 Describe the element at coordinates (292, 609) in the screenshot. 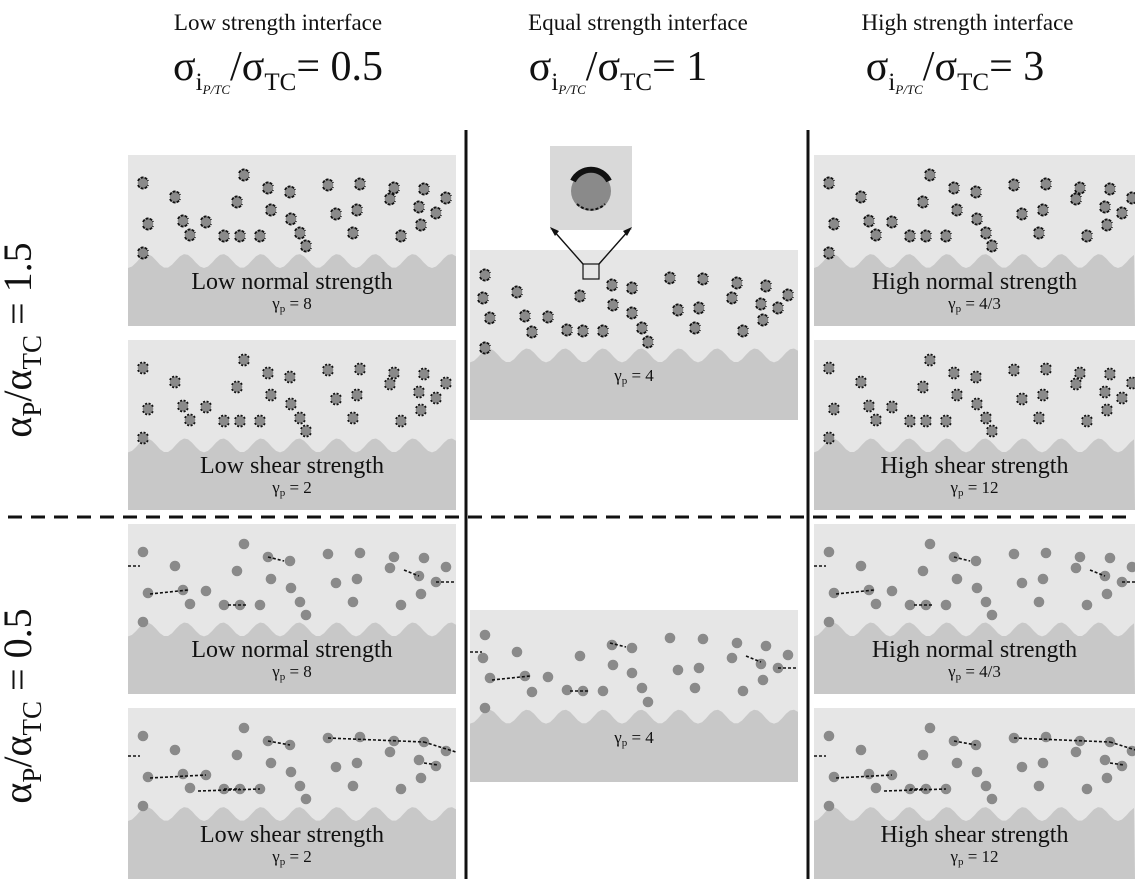

I see `panel-low-normal-b` at that location.